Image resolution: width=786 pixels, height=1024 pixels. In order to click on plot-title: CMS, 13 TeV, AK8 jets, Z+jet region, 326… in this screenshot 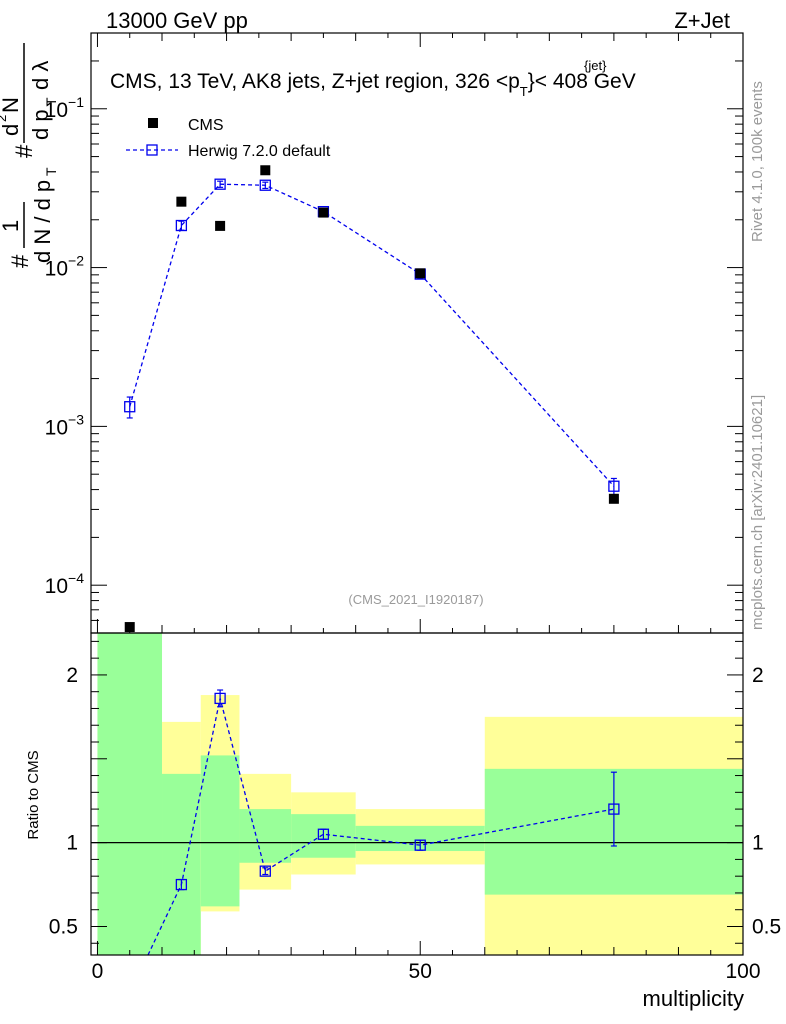, I will do `click(373, 84)`.